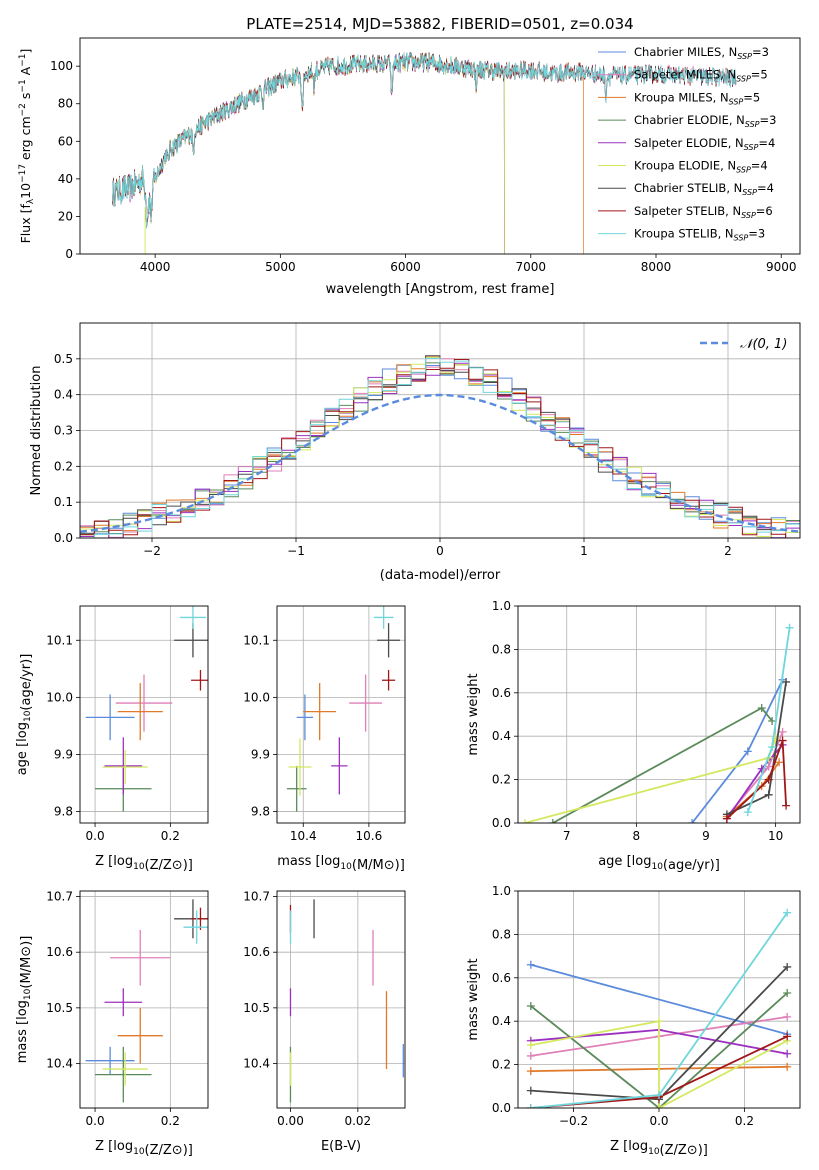 This screenshot has width=819, height=1170. Describe the element at coordinates (256, 1063) in the screenshot. I see `y-tick-label: 10.4` at that location.